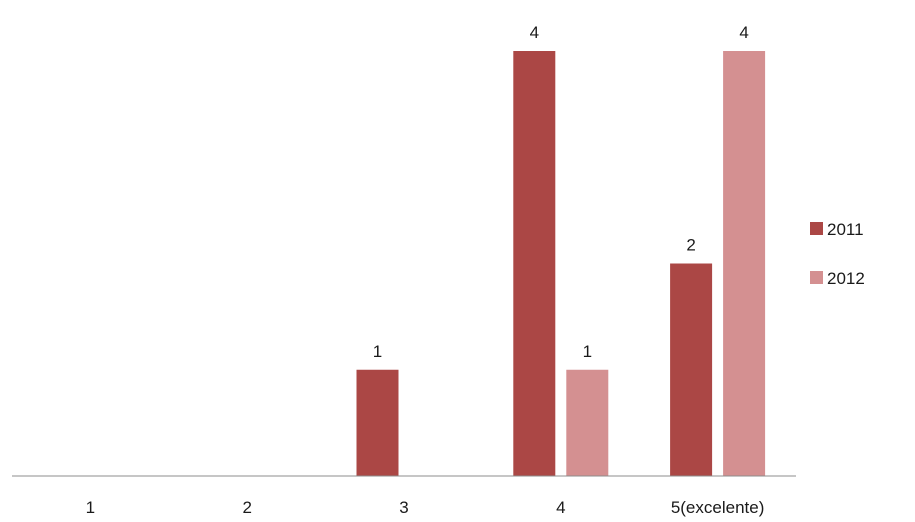  I want to click on legend-label-2011: 2011, so click(845, 229).